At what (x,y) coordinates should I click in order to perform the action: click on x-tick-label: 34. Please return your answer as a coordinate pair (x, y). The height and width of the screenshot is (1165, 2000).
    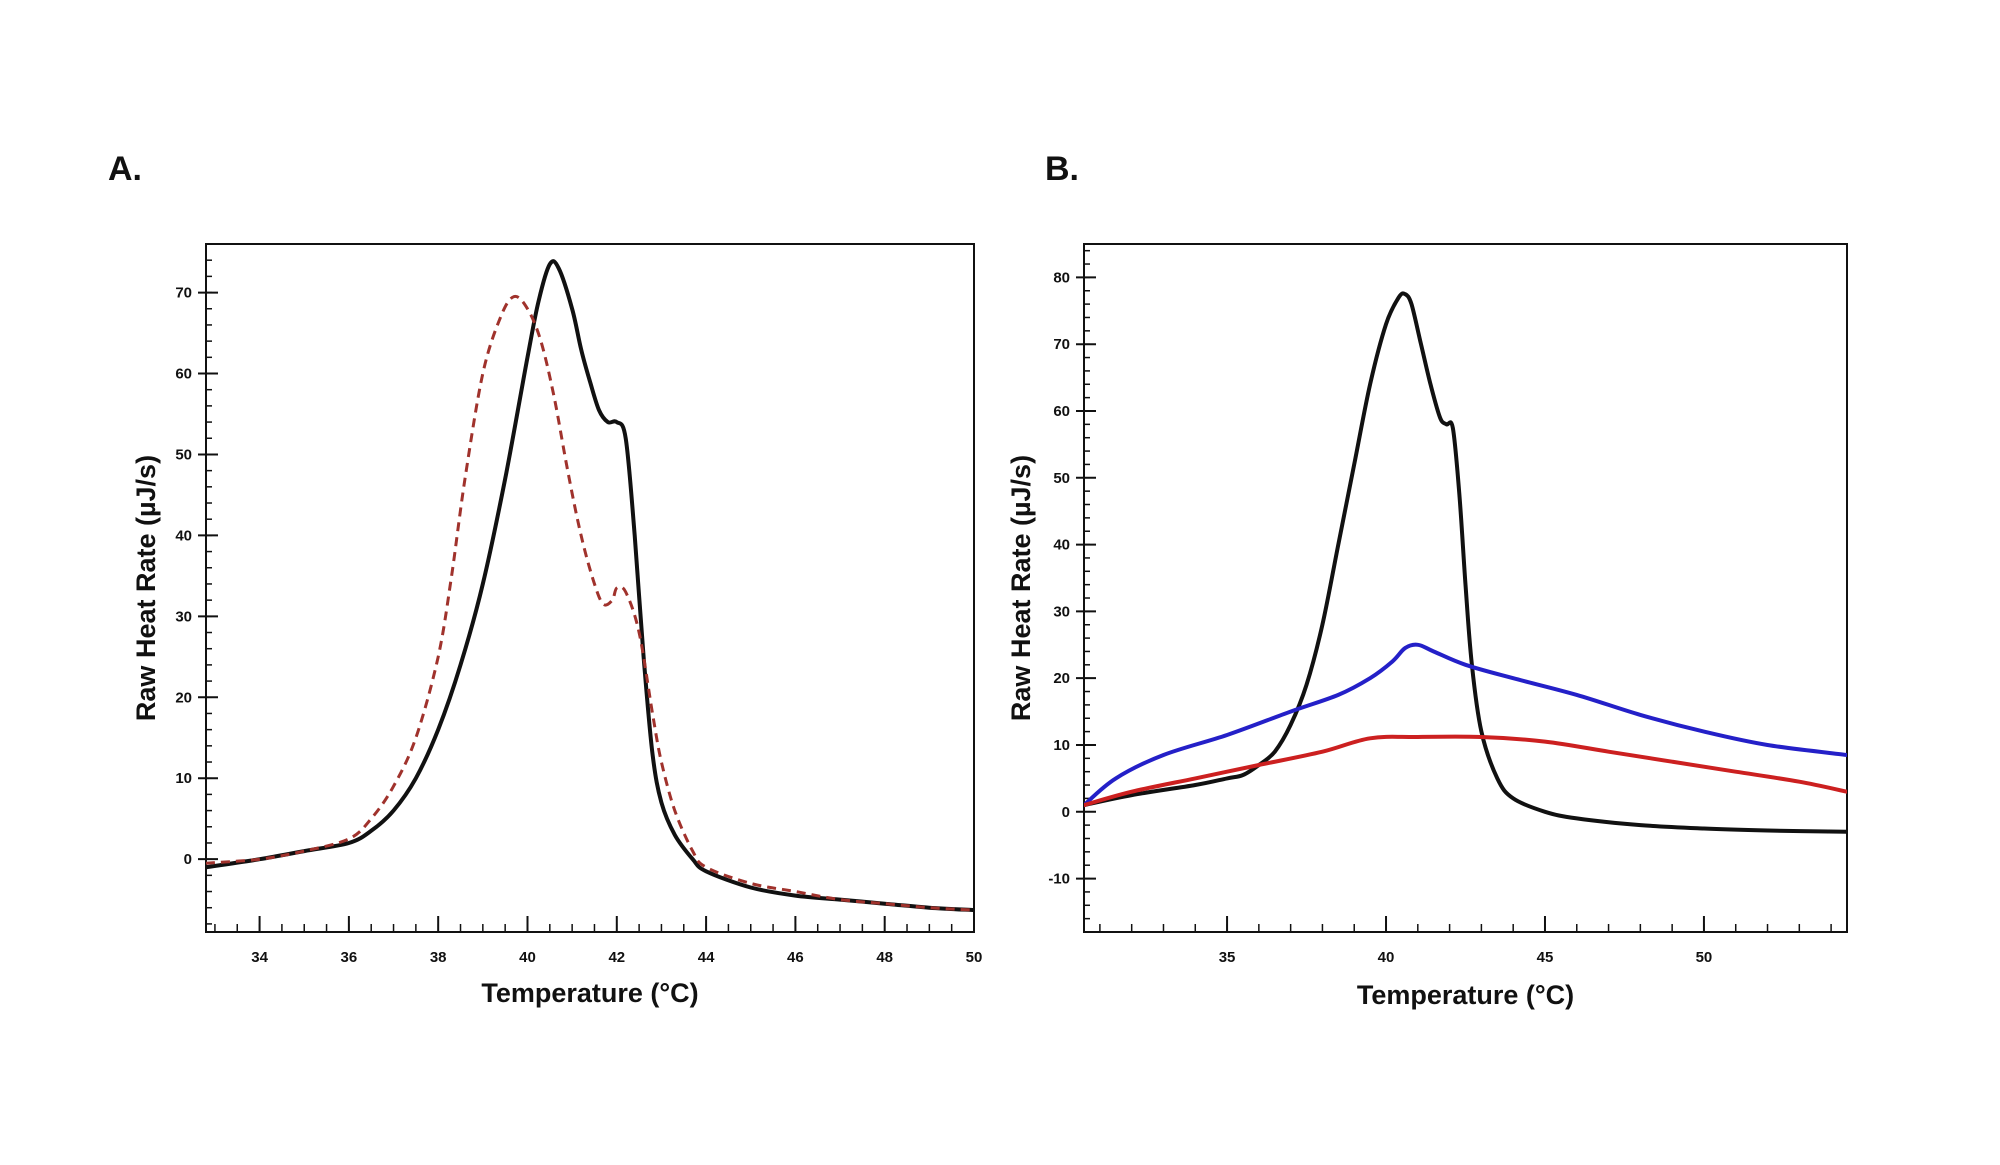
    Looking at the image, I should click on (259, 957).